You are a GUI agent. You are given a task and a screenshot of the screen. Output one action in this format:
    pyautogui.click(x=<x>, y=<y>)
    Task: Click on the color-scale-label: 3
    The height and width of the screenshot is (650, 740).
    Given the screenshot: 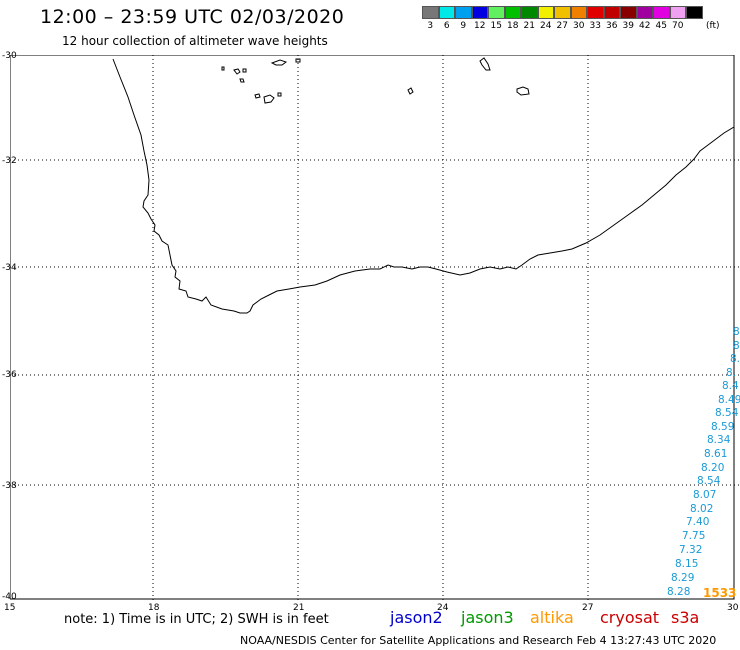 What is the action you would take?
    pyautogui.click(x=430, y=26)
    